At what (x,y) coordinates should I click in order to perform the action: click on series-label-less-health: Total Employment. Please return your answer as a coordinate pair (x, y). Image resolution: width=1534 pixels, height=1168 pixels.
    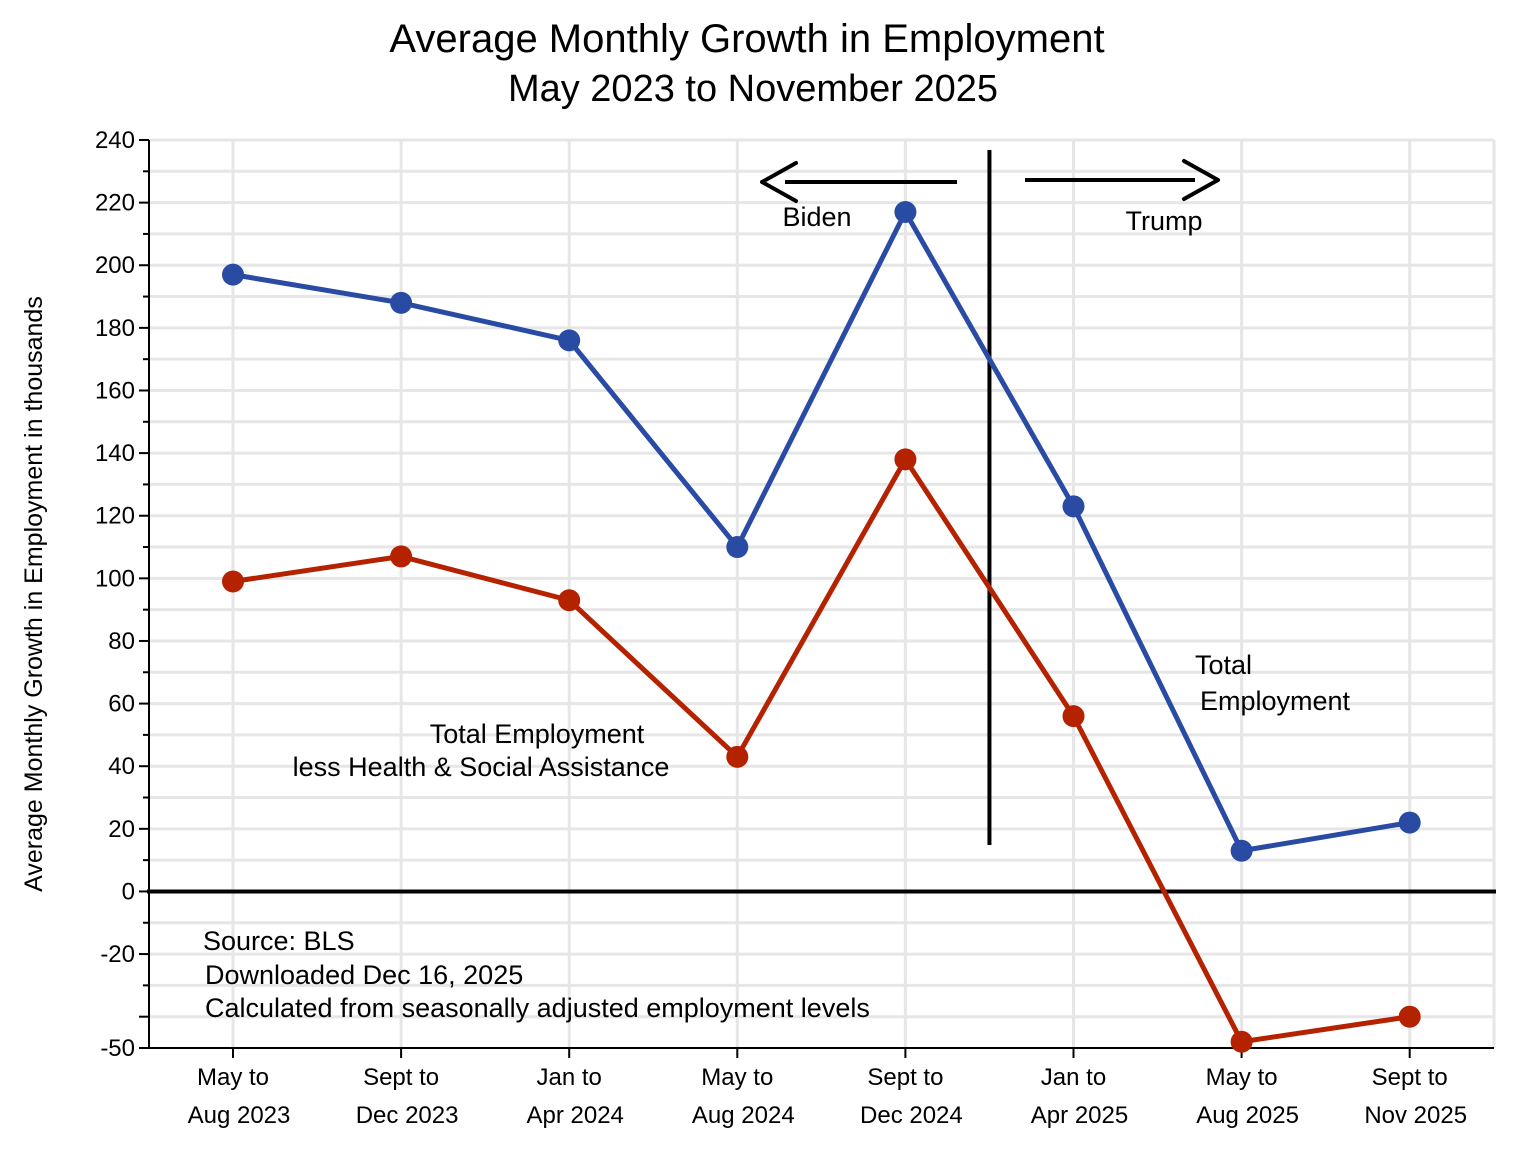
    Looking at the image, I should click on (537, 734).